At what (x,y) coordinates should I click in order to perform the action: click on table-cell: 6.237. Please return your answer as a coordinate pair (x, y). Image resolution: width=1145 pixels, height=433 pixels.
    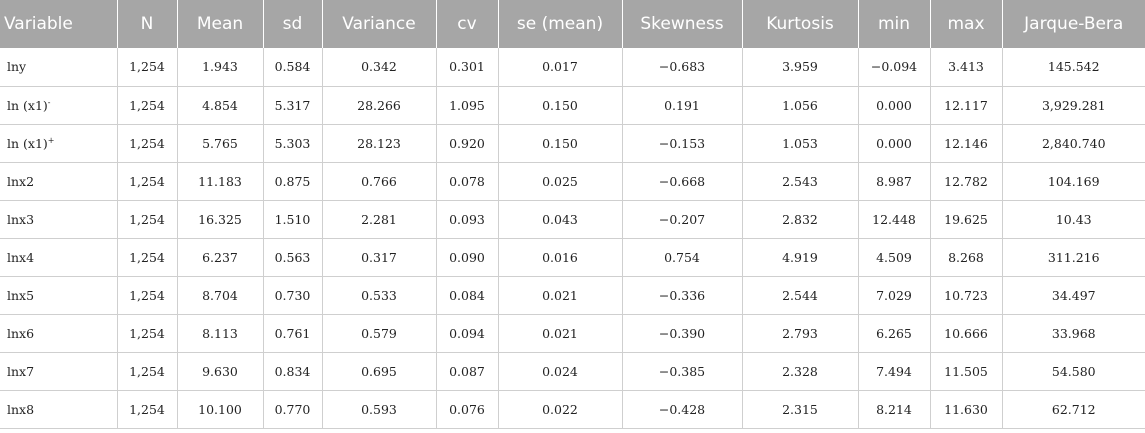
    Looking at the image, I should click on (220, 257).